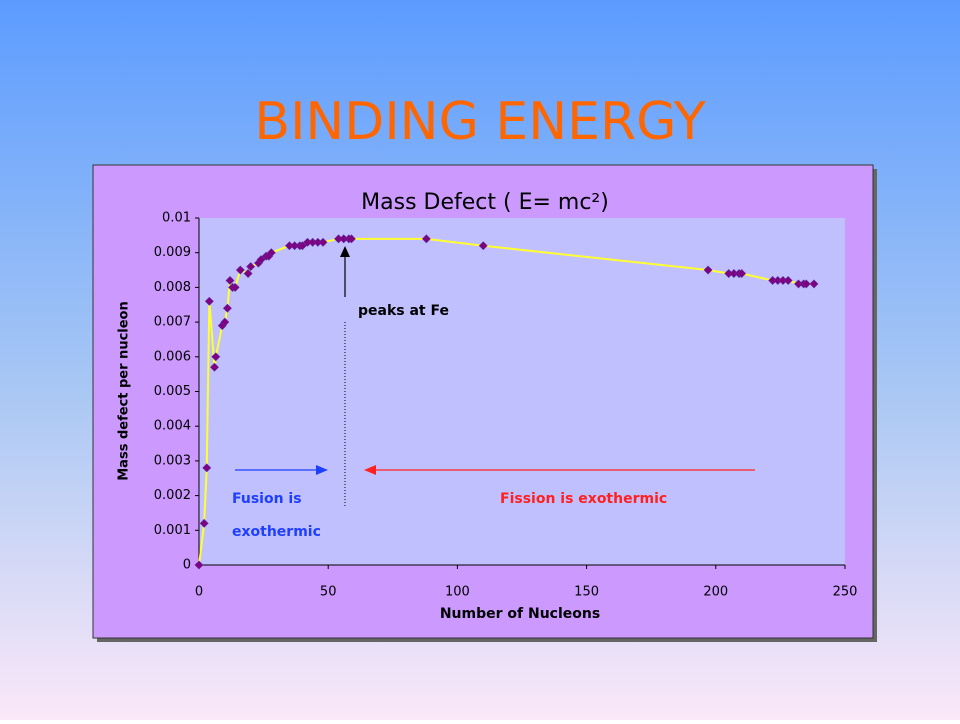 This screenshot has width=960, height=724. What do you see at coordinates (479, 122) in the screenshot?
I see `slide-title: BINDING ENERGY` at bounding box center [479, 122].